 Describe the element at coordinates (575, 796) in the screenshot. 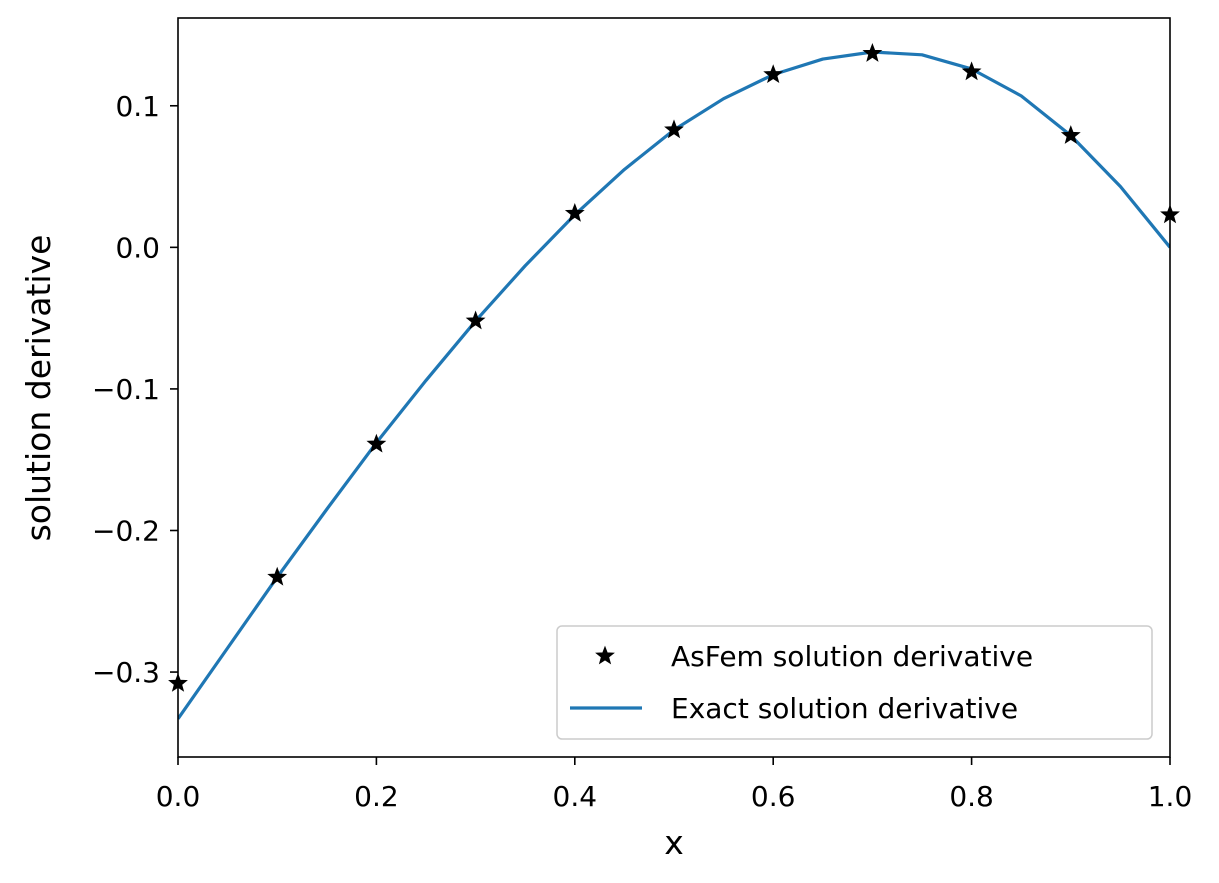

I see `x-tick-label: 0.4` at that location.